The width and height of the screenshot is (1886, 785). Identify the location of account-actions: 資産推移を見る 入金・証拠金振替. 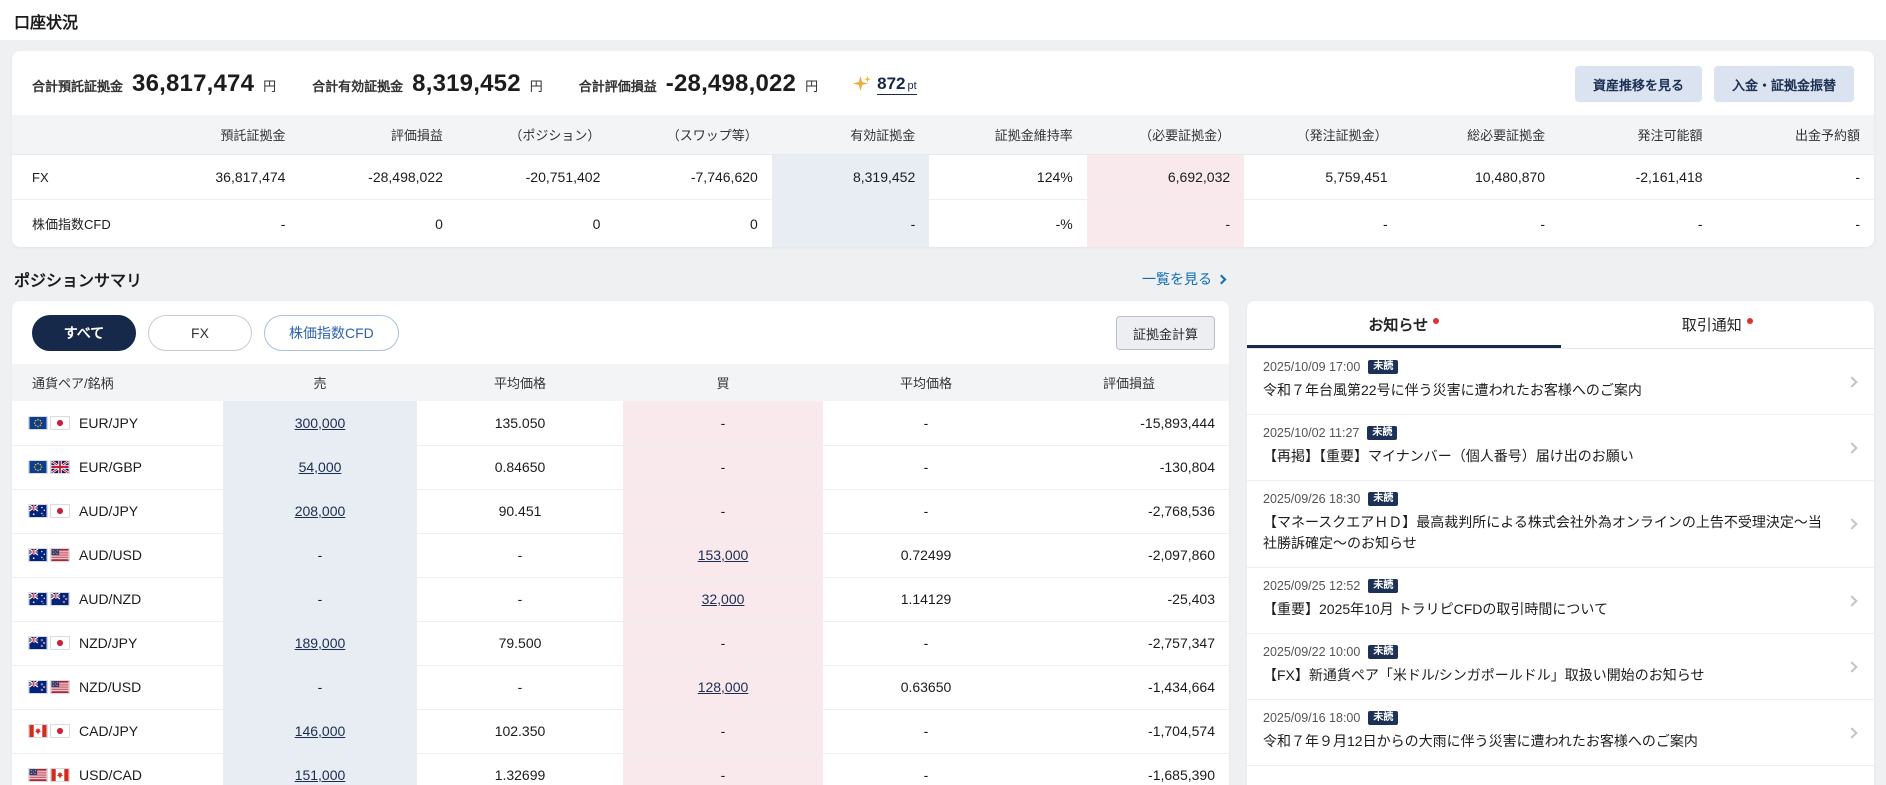
(1714, 84).